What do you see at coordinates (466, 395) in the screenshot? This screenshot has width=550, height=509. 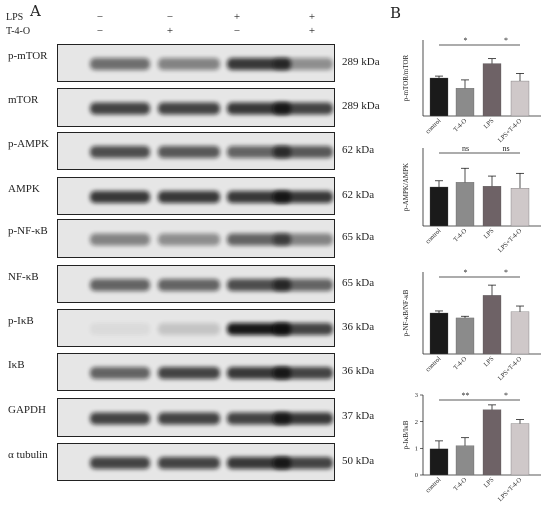 I see `significance-label: **` at bounding box center [466, 395].